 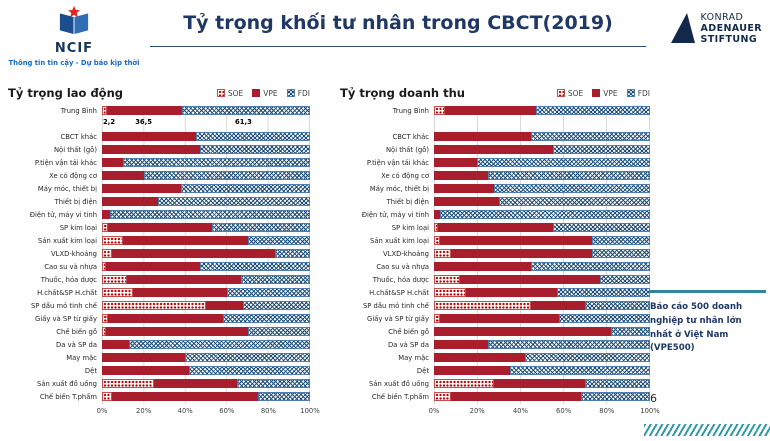 I want to click on category-label: Sản xuất kim loại, so click(x=67, y=240).